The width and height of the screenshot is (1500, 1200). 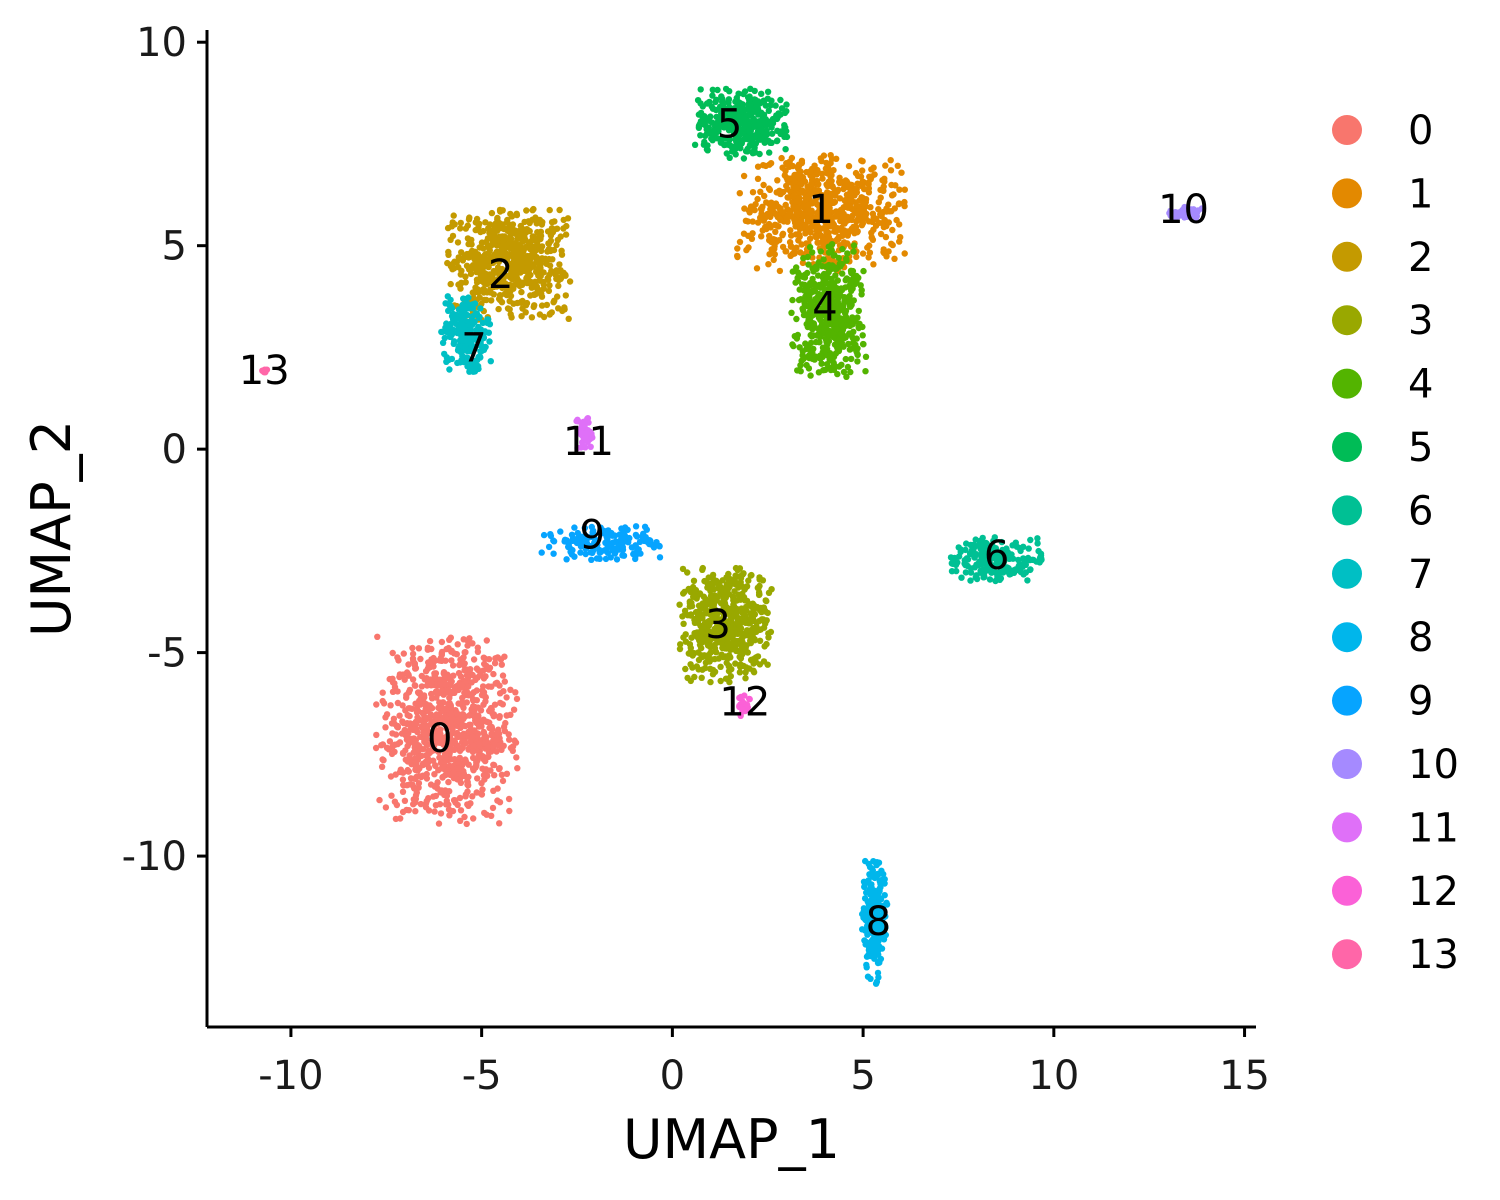 I want to click on x-tick-label: -5, so click(x=482, y=1076).